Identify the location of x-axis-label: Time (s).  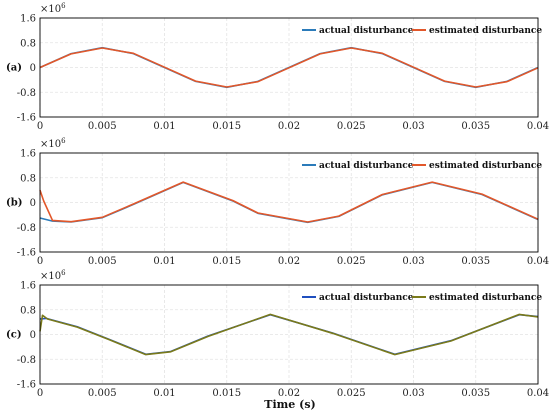
(289, 404).